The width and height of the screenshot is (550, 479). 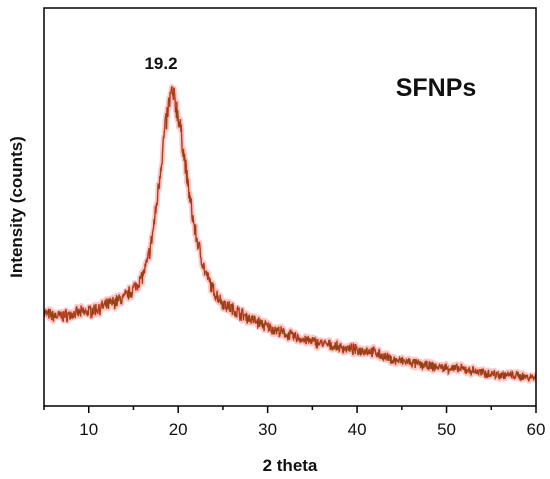 I want to click on x-tick-label: 20, so click(x=178, y=429).